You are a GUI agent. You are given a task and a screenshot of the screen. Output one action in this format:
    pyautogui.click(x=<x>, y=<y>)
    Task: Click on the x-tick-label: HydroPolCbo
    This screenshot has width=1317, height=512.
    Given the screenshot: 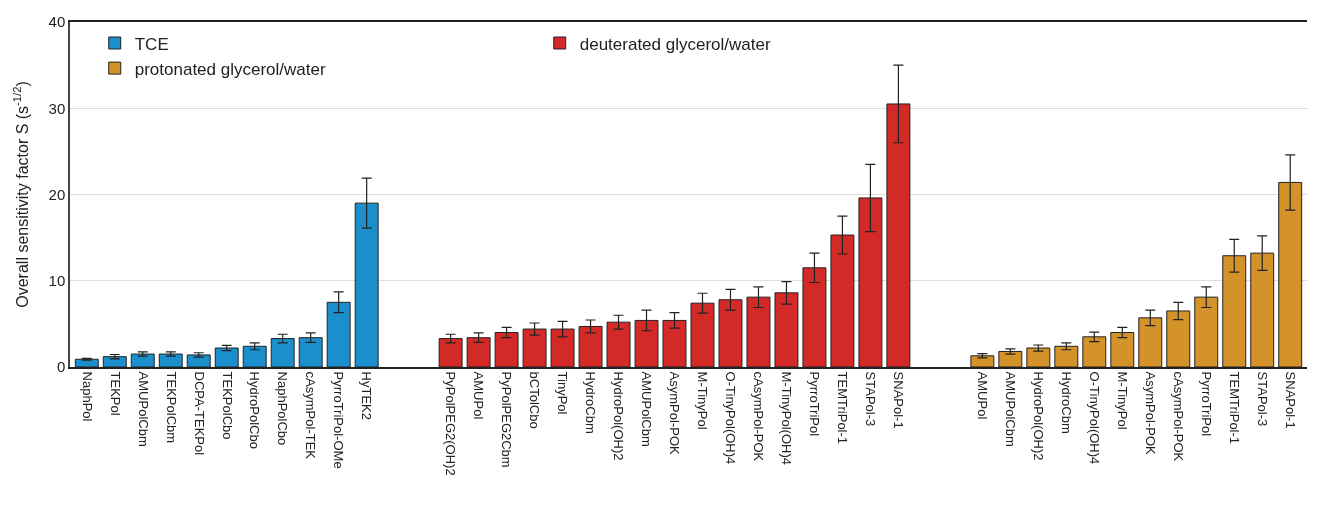 What is the action you would take?
    pyautogui.click(x=255, y=410)
    